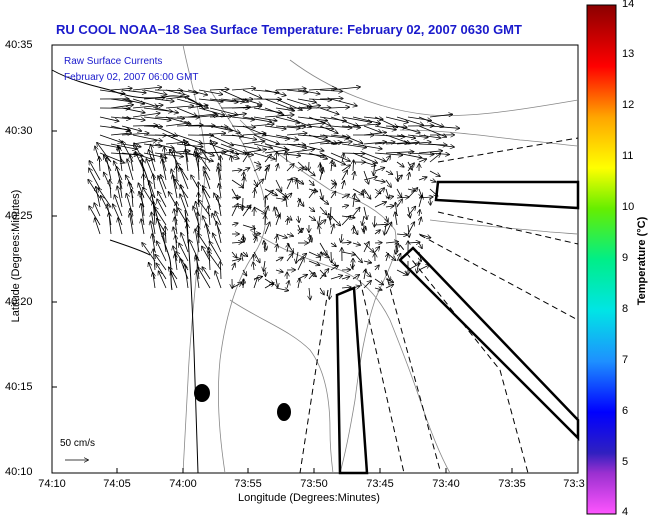 This screenshot has width=651, height=519. I want to click on colorbar-tick: 9, so click(625, 258).